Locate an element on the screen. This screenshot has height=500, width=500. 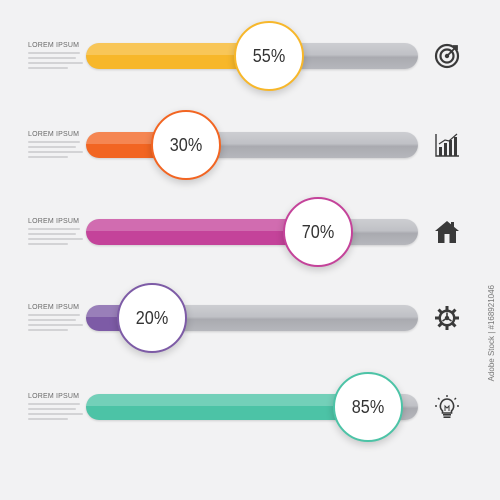
percent-value: 20% is located at coordinates (152, 317).